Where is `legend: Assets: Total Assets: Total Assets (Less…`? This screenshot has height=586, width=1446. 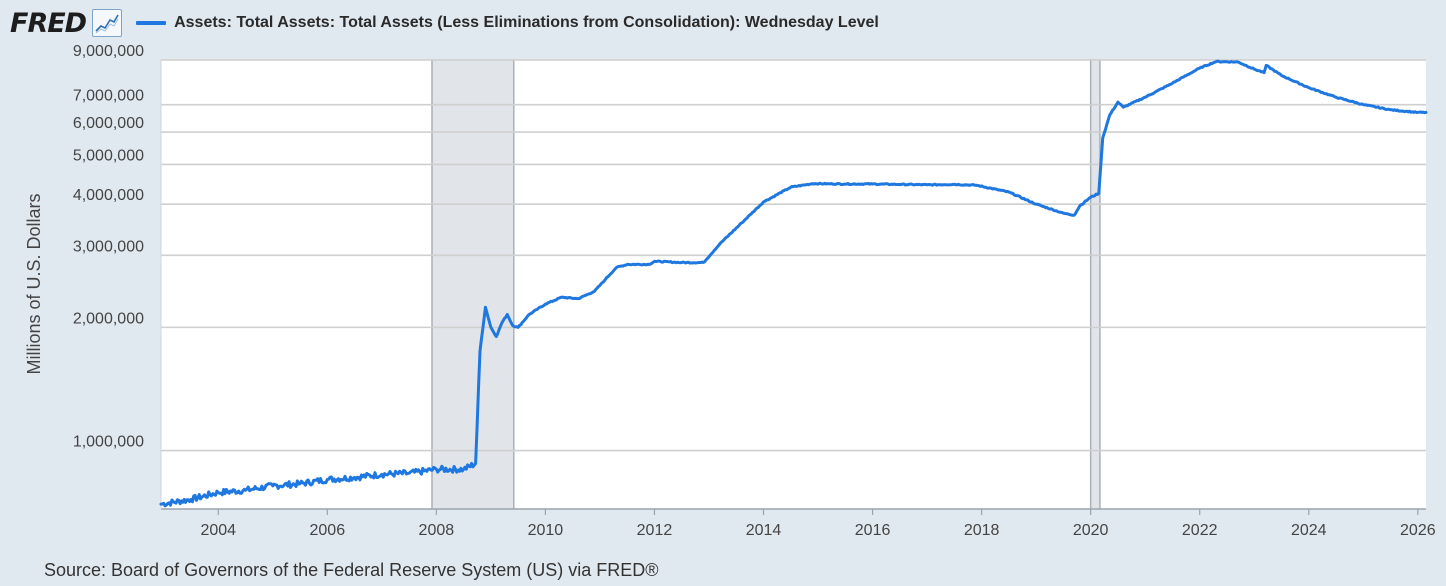
legend: Assets: Total Assets: Total Assets (Less… is located at coordinates (507, 23).